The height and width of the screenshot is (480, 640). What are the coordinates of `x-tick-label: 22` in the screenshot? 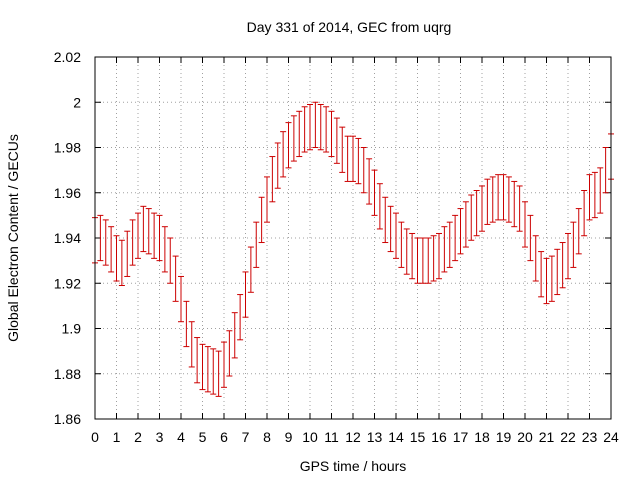 It's located at (568, 437).